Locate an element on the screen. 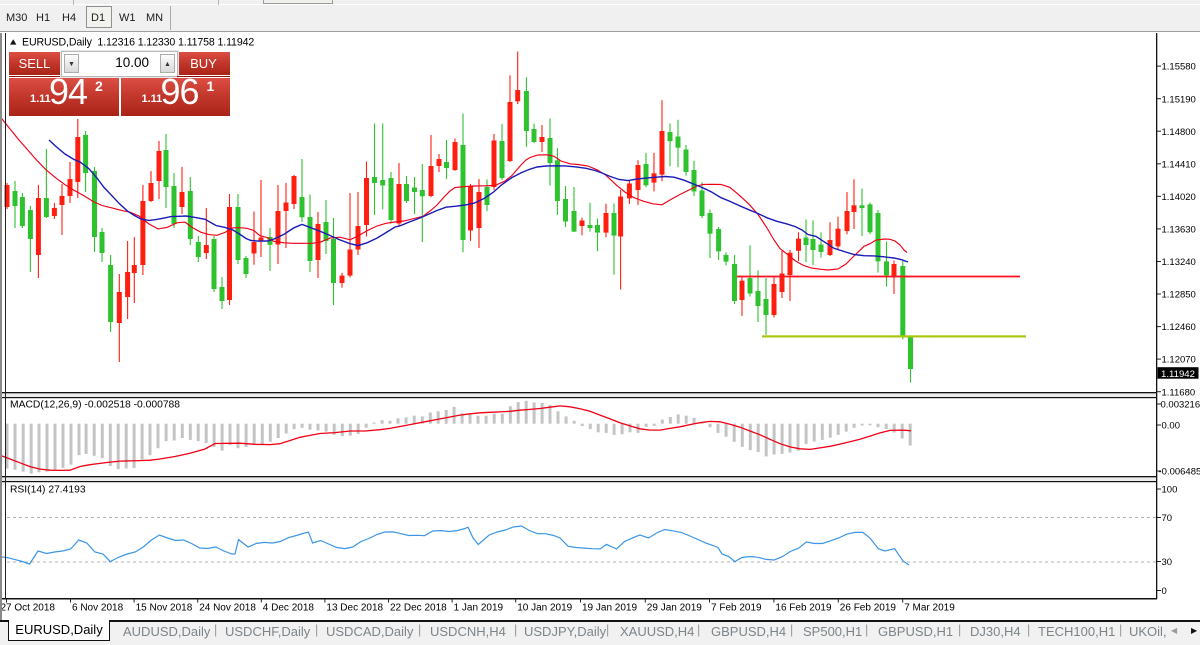 The image size is (1200, 645). svg-text: RSI(14) 27.4193 is located at coordinates (48, 490).